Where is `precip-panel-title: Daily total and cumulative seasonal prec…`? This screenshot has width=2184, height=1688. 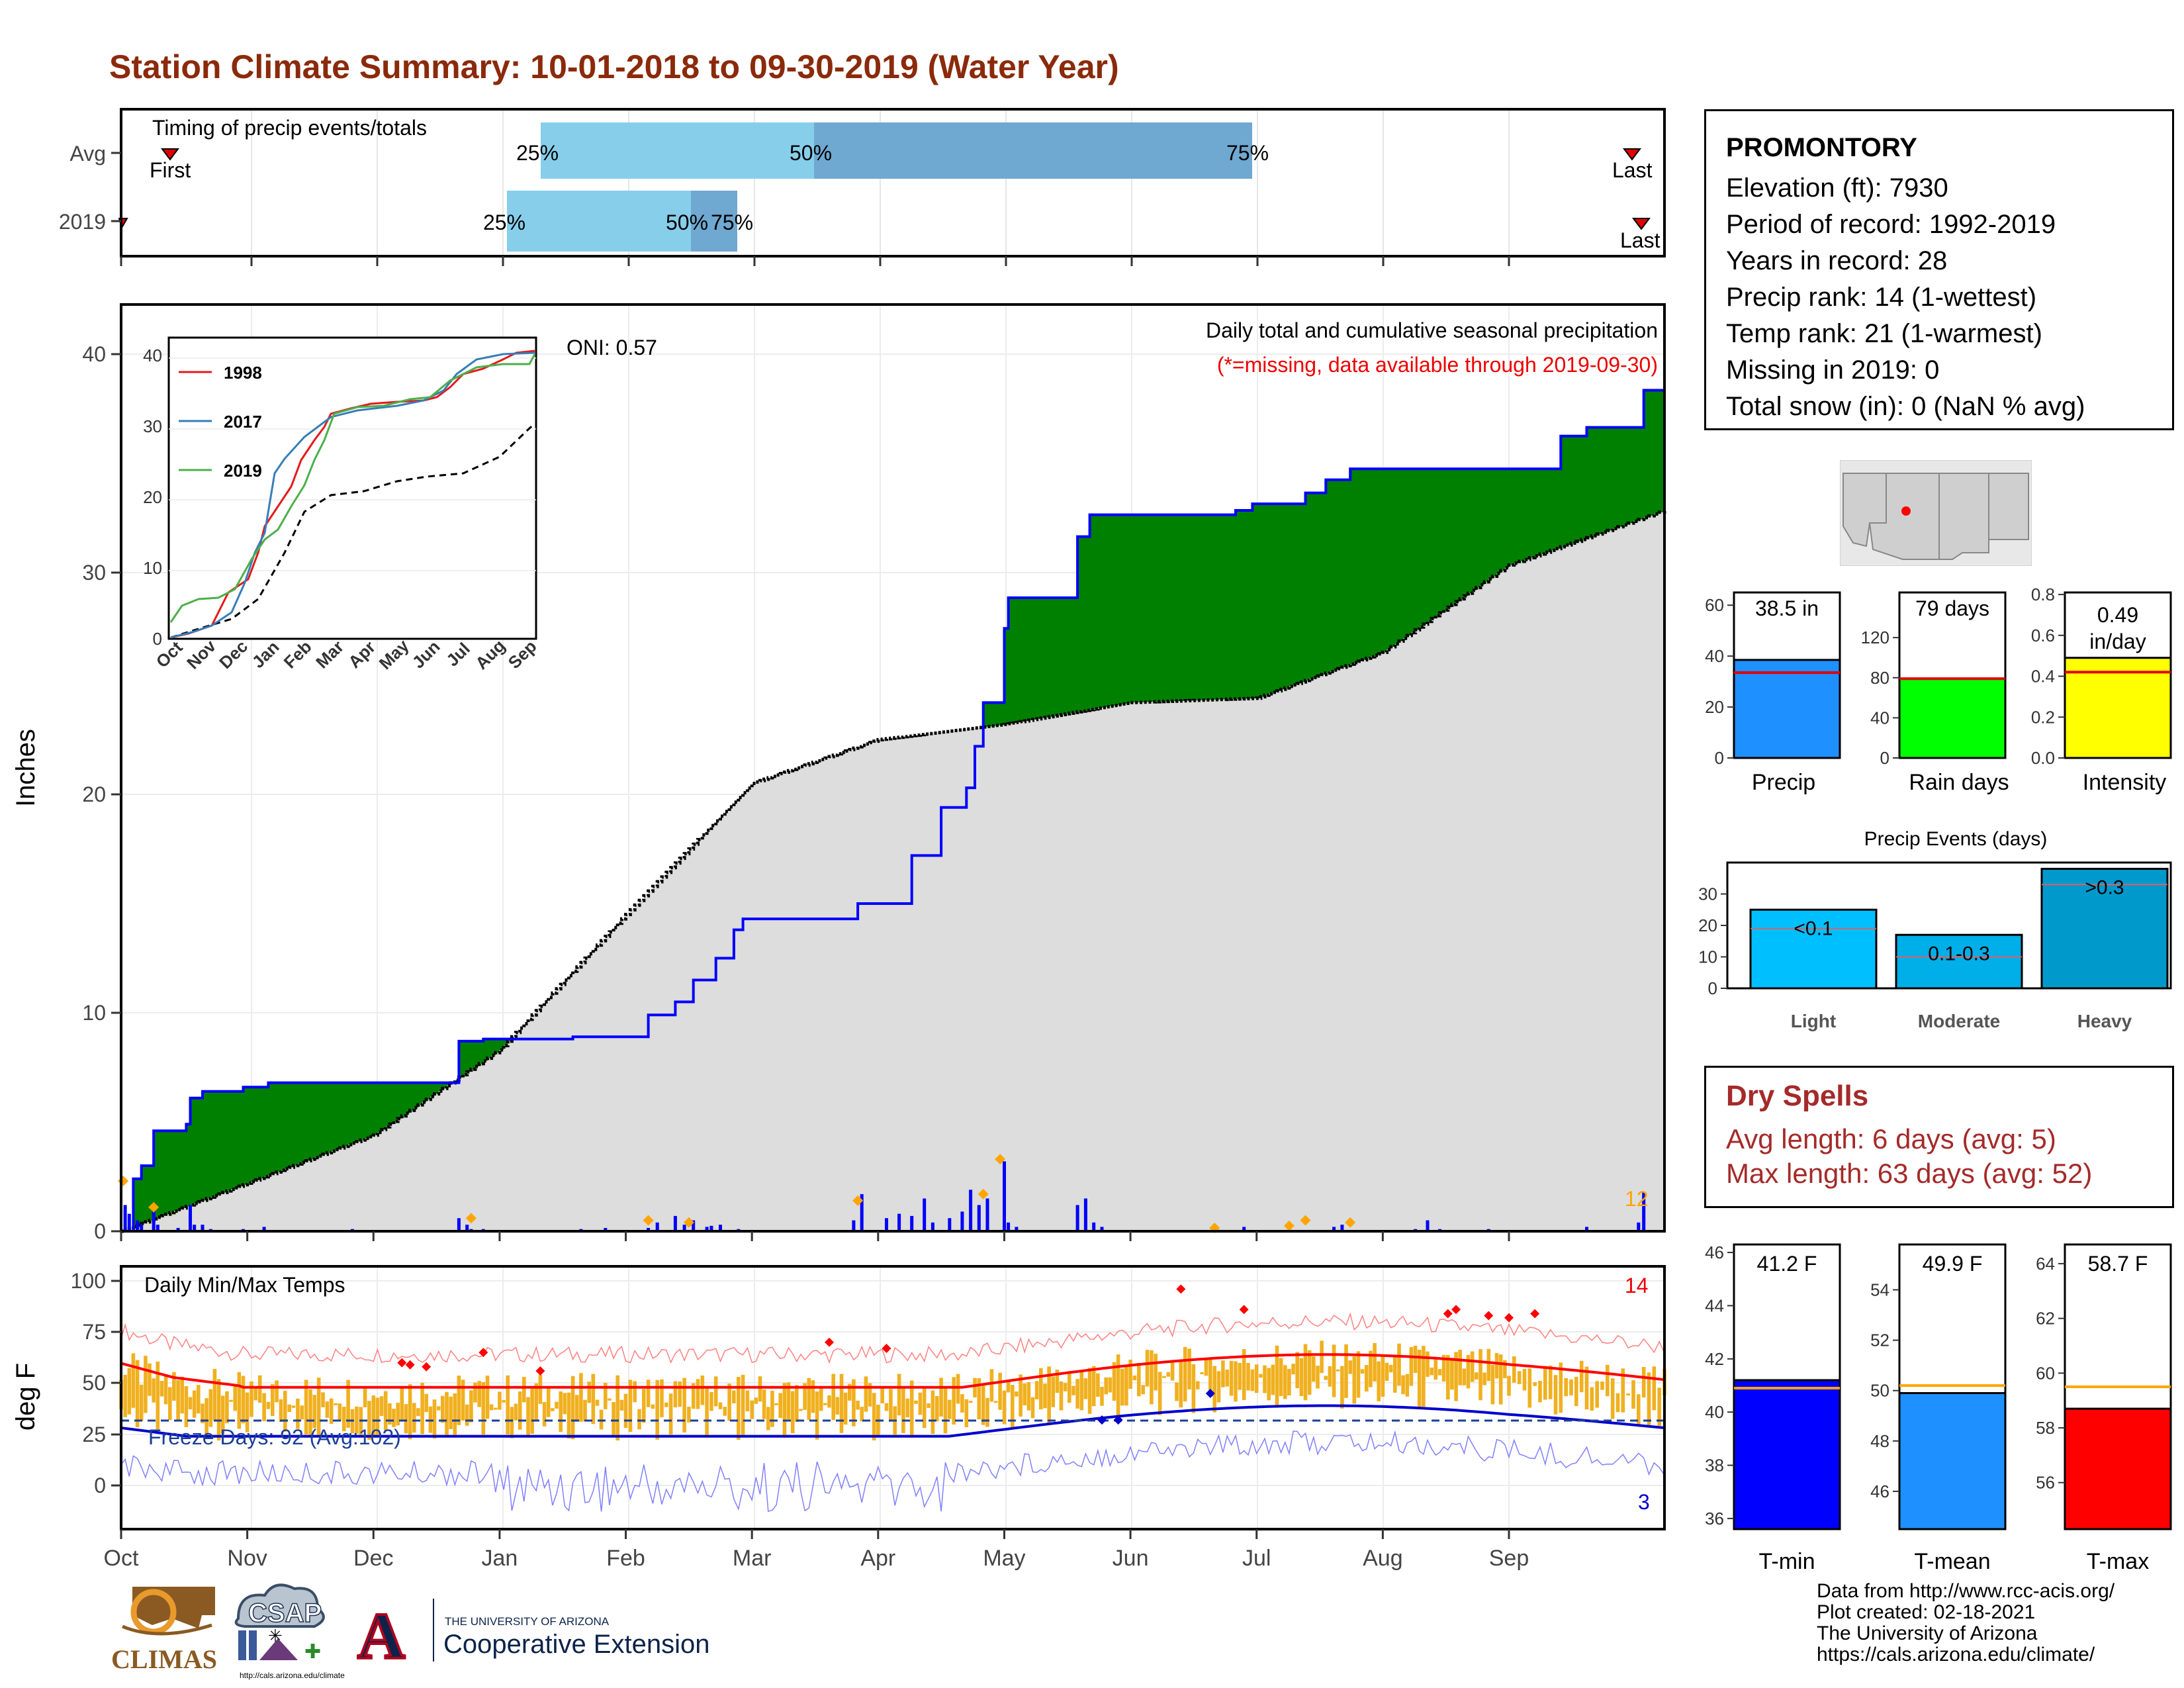
precip-panel-title: Daily total and cumulative seasonal prec… is located at coordinates (1432, 330).